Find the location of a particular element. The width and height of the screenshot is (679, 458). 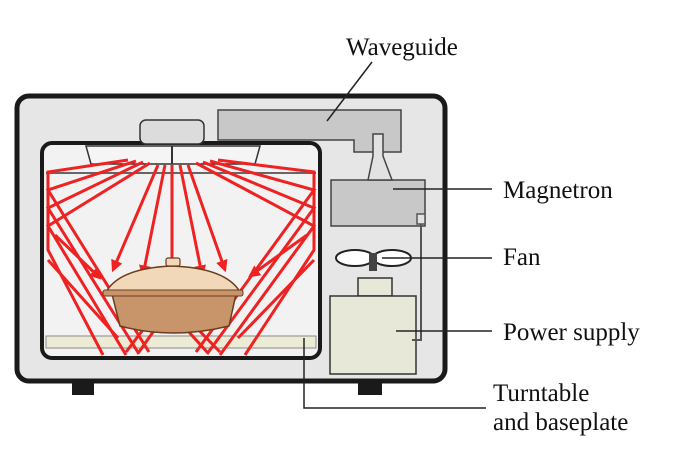

power-supply-label: Power supply is located at coordinates (571, 332).